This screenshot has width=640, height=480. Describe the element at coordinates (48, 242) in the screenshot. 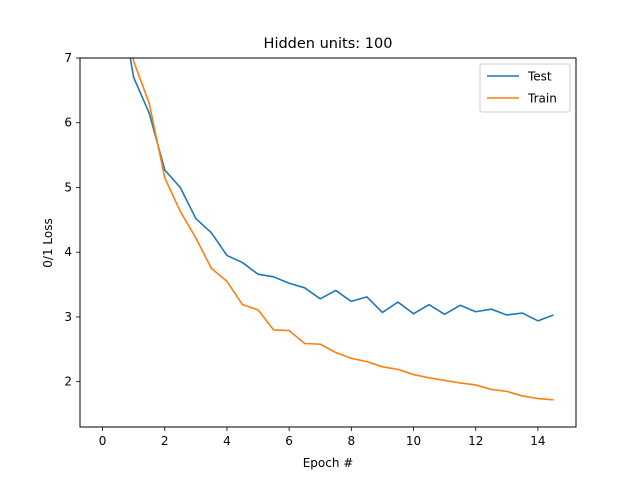

I see `y-axis-label: 0/1 Loss` at that location.